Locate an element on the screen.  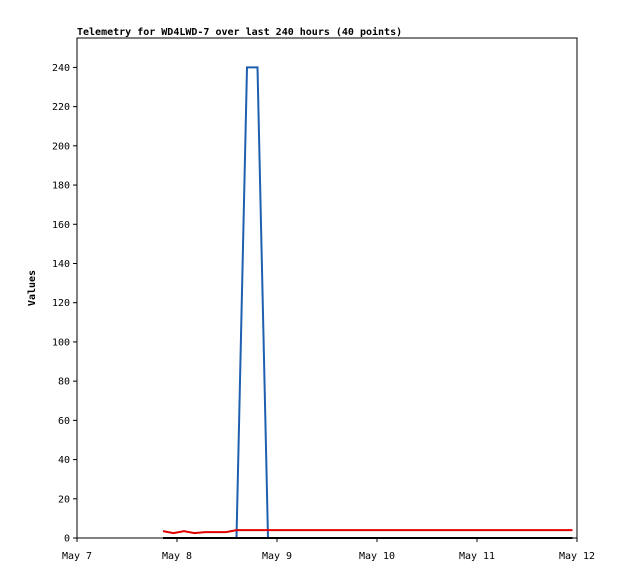
x-tick-label: May 8 is located at coordinates (177, 556).